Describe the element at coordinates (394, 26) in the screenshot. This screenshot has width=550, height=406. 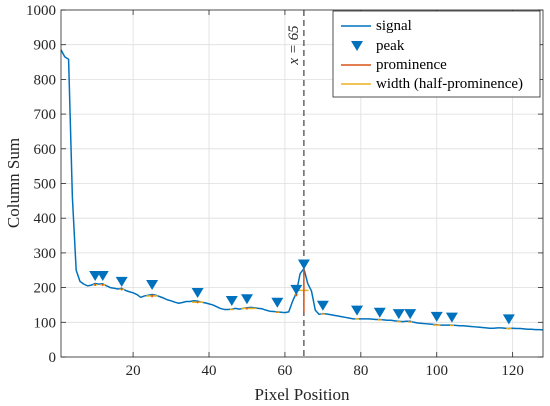
I see `legend-label-signal: signal` at that location.